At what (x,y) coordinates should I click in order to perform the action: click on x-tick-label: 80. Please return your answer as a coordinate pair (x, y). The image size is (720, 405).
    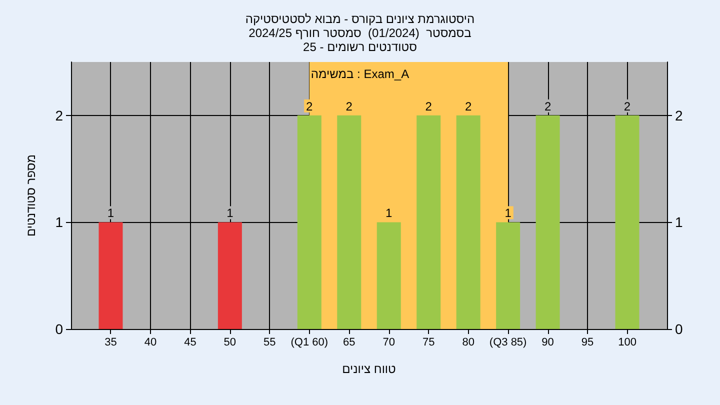
    Looking at the image, I should click on (468, 342).